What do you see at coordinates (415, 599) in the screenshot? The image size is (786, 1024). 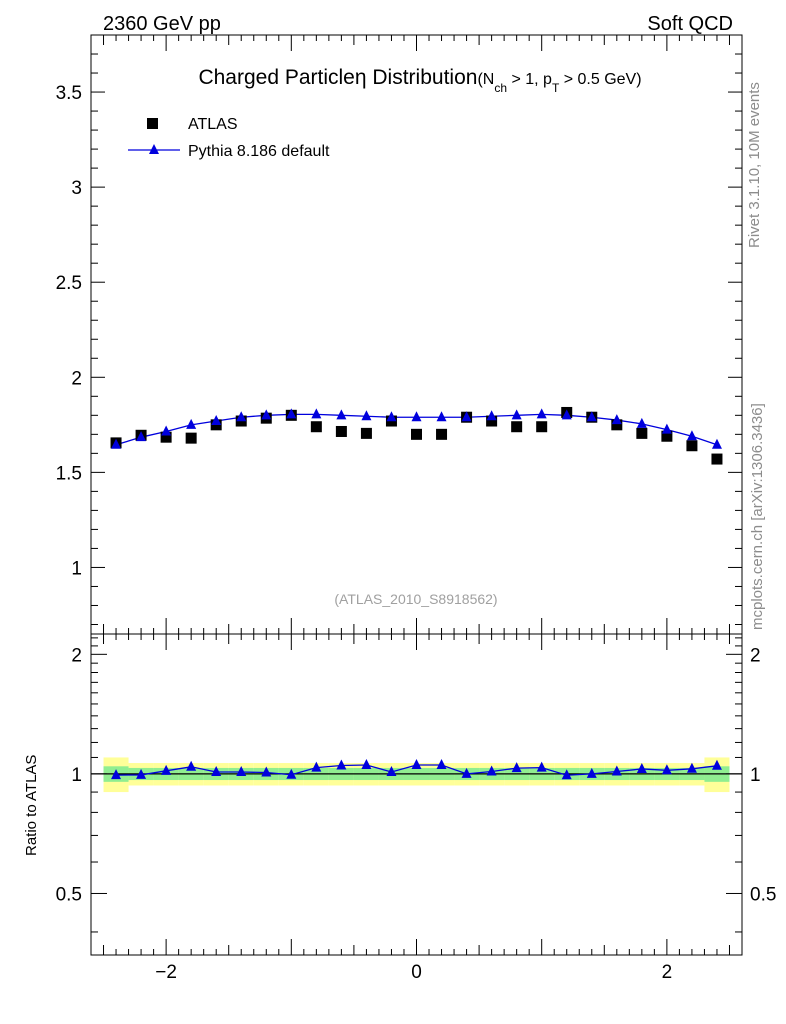 I see `analysis-id: (ATLAS_2010_S8918562)` at bounding box center [415, 599].